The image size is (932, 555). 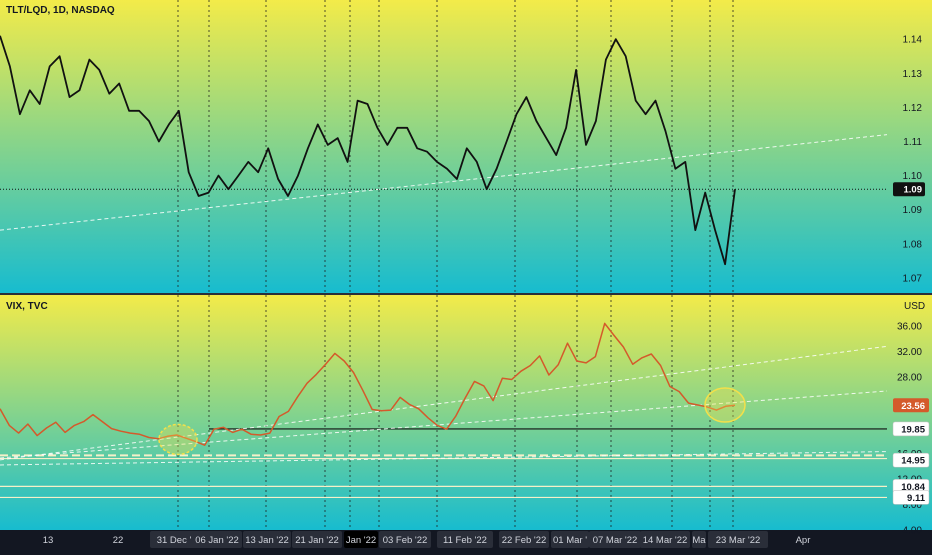 I want to click on time-axis-label: 01 Mar ', so click(x=570, y=540).